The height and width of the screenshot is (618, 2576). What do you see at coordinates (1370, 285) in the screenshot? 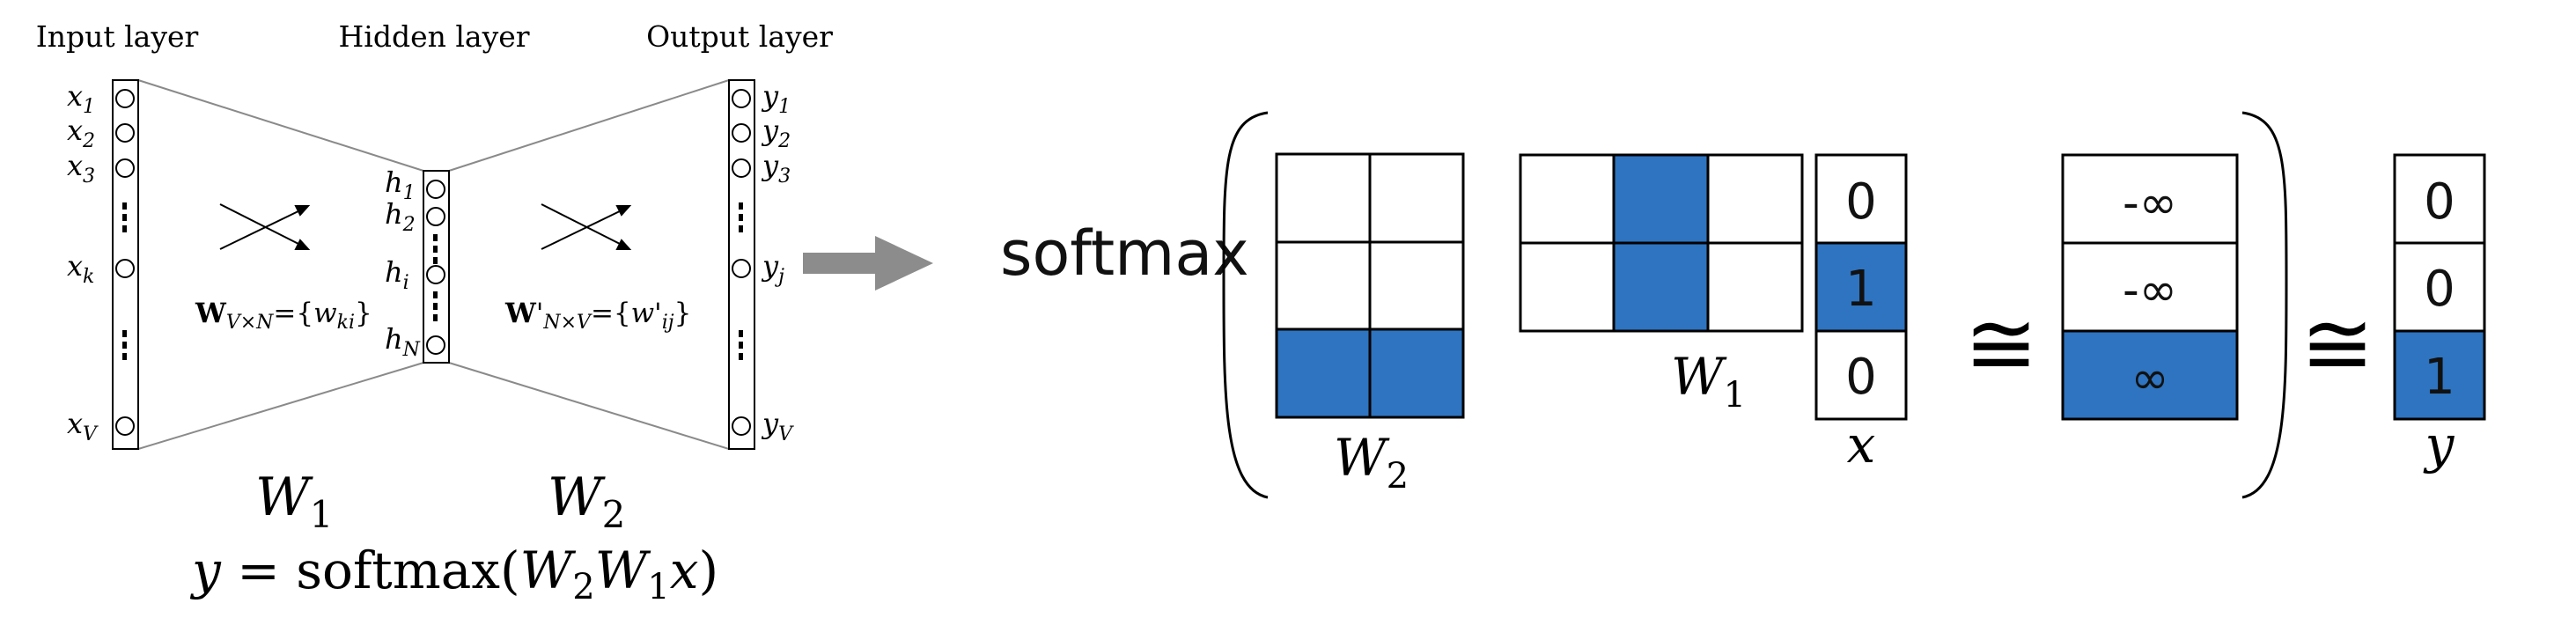
I see `w2-matrix` at bounding box center [1370, 285].